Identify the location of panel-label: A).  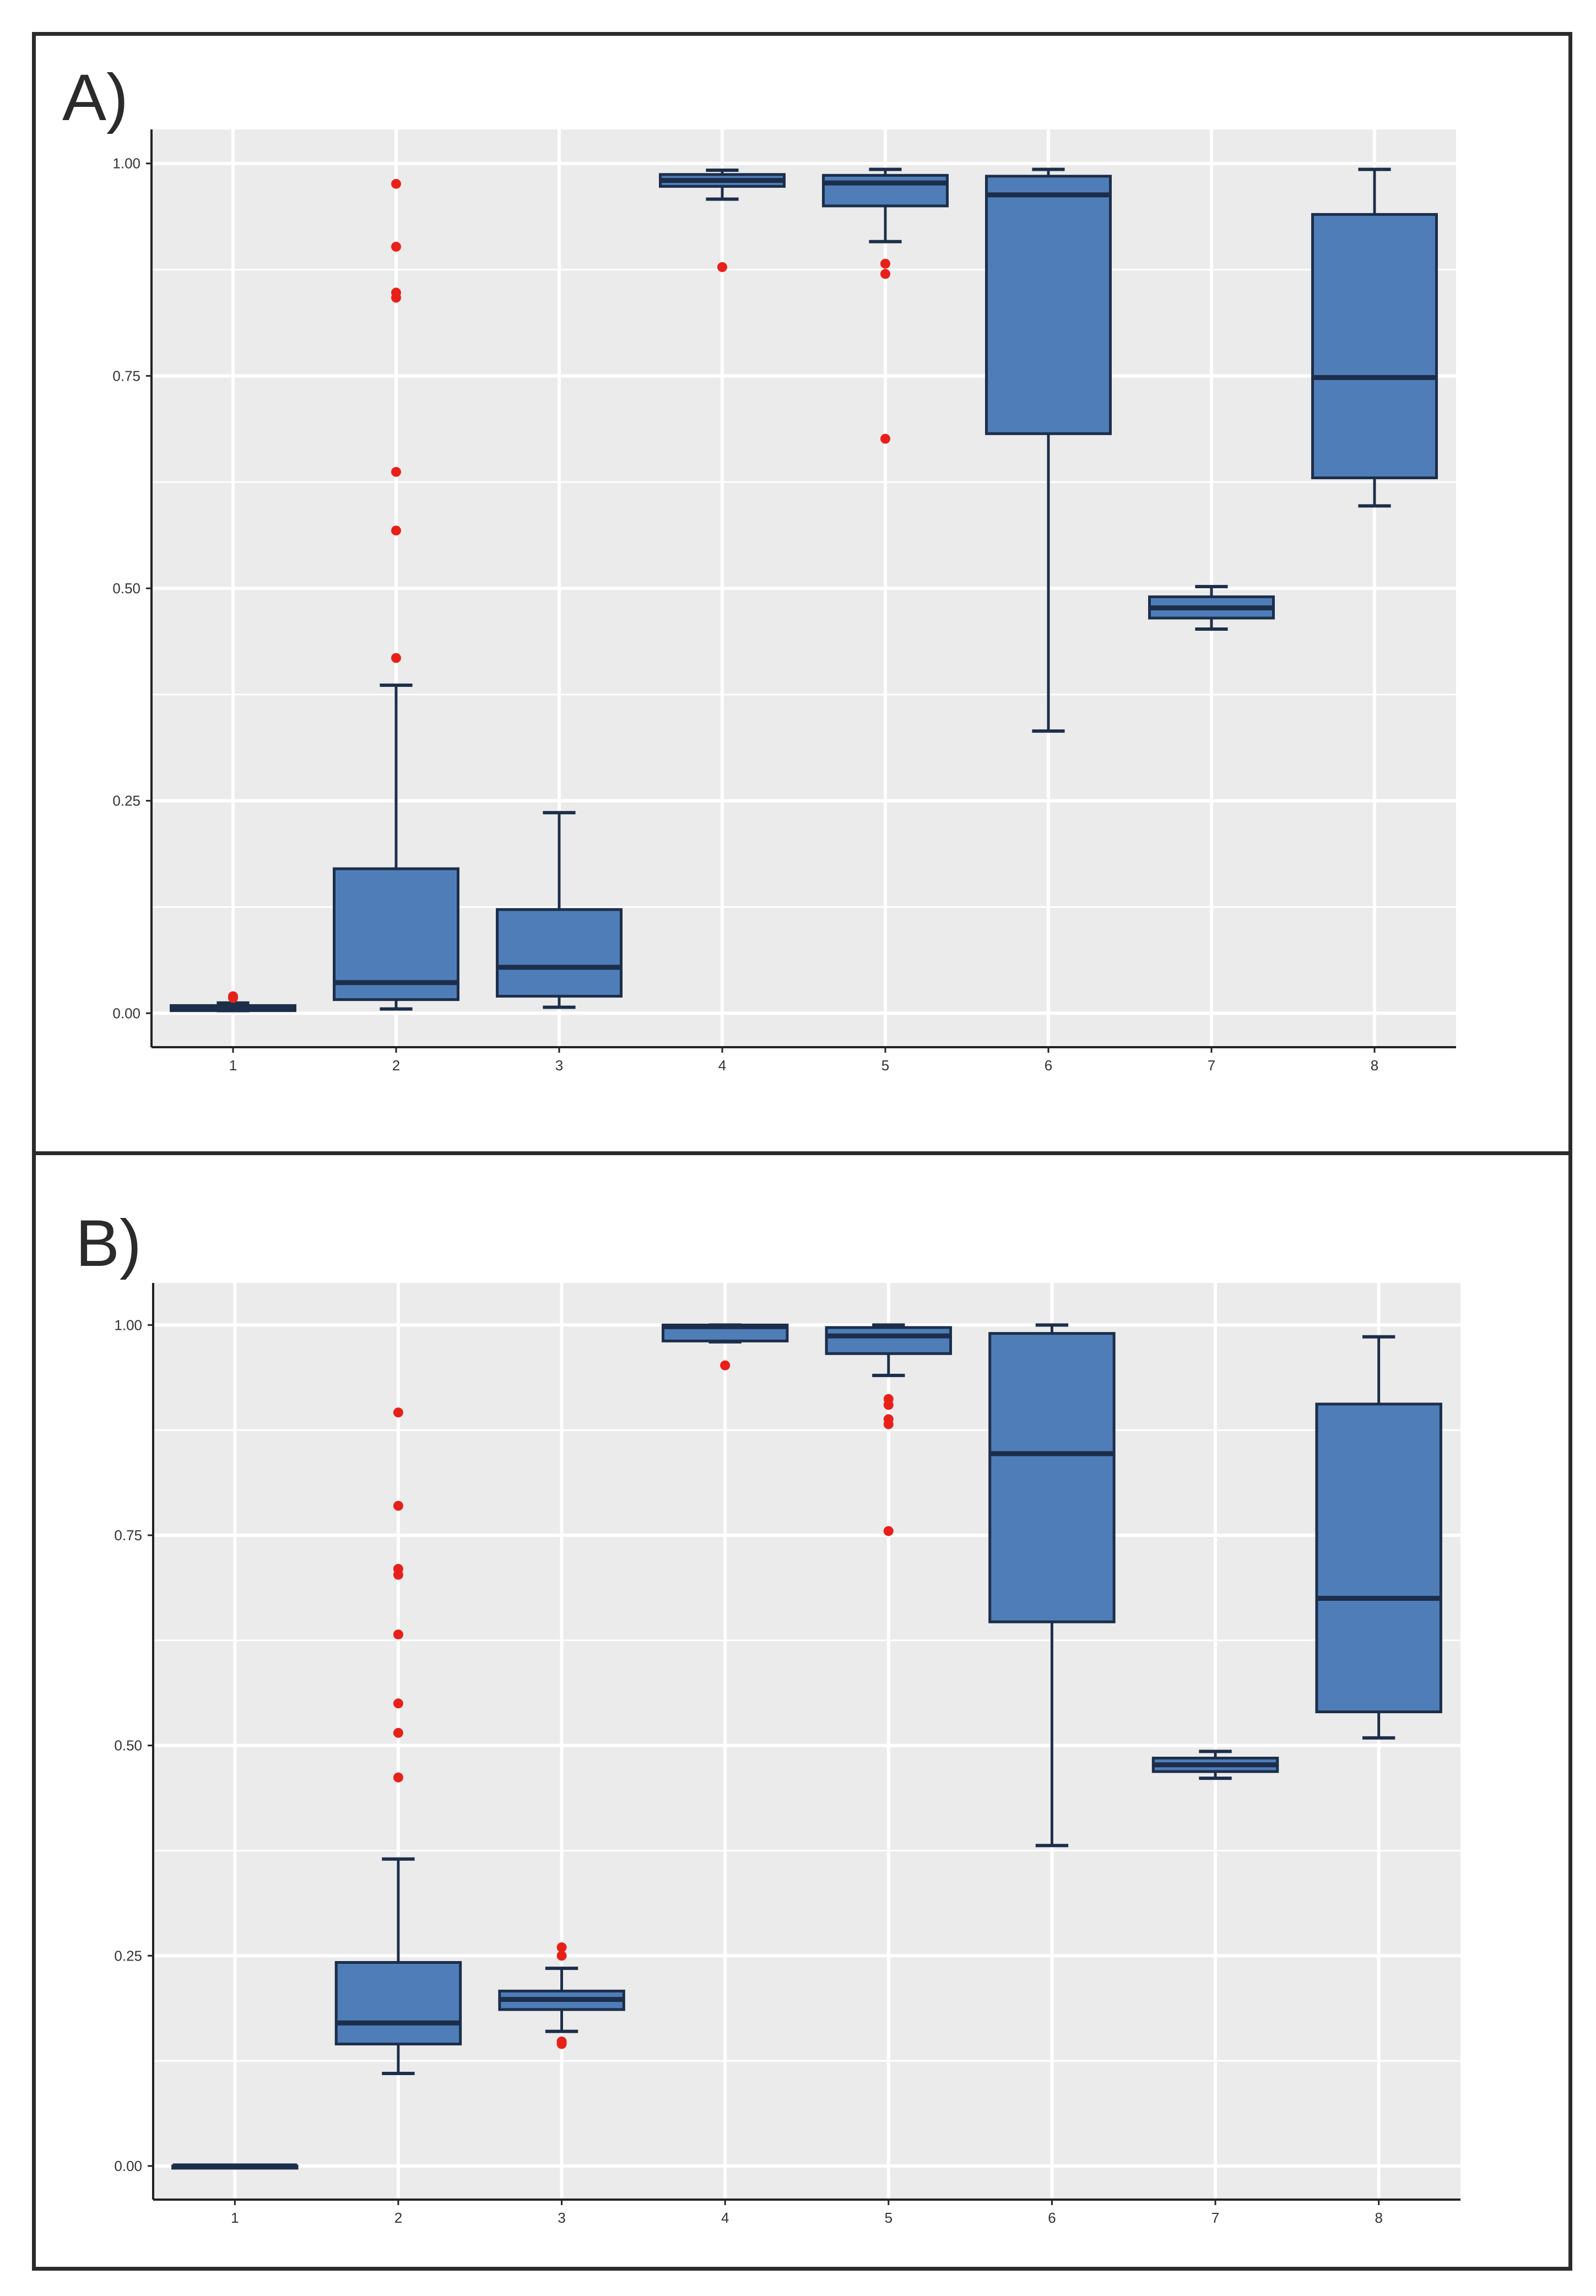
(95, 97).